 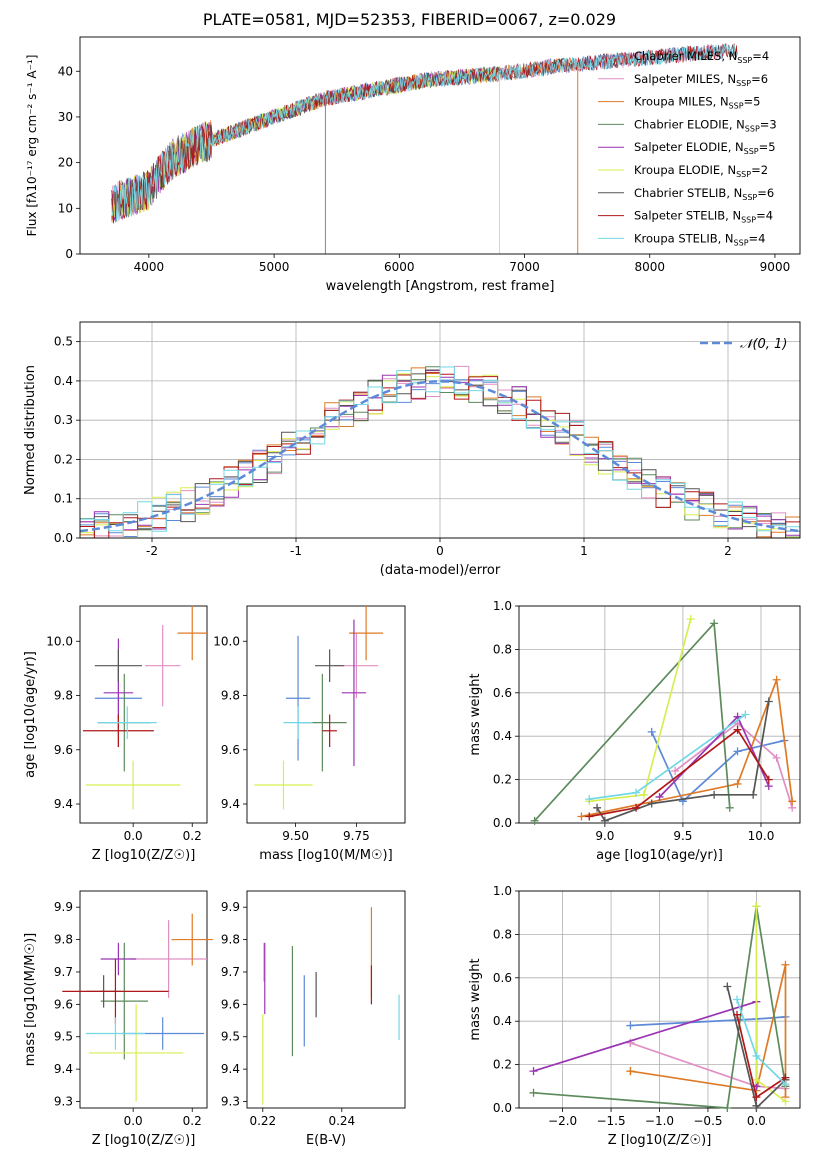 I want to click on x-tick-label: 9.5, so click(x=682, y=836).